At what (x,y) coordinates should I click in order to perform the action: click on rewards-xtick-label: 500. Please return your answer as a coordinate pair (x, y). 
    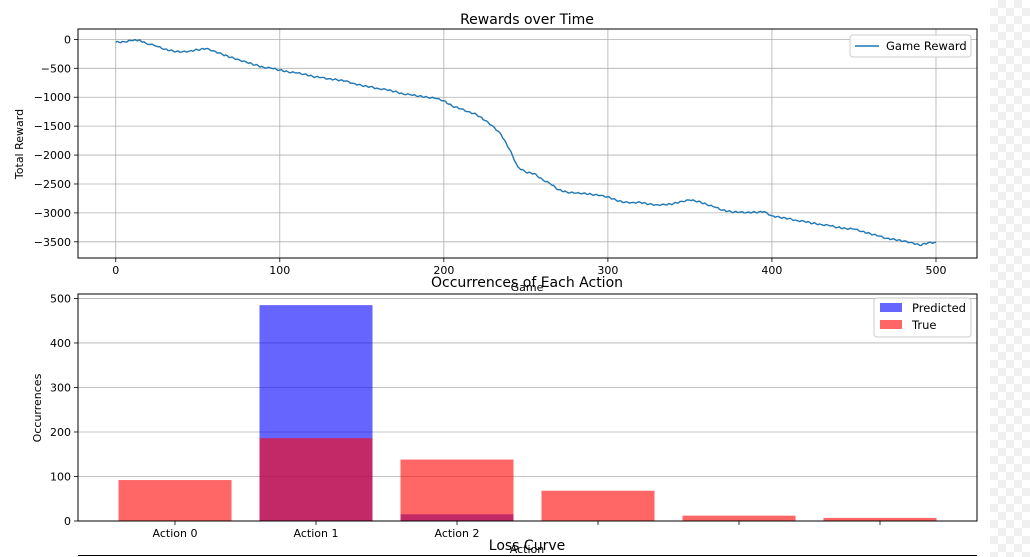
    Looking at the image, I should click on (935, 270).